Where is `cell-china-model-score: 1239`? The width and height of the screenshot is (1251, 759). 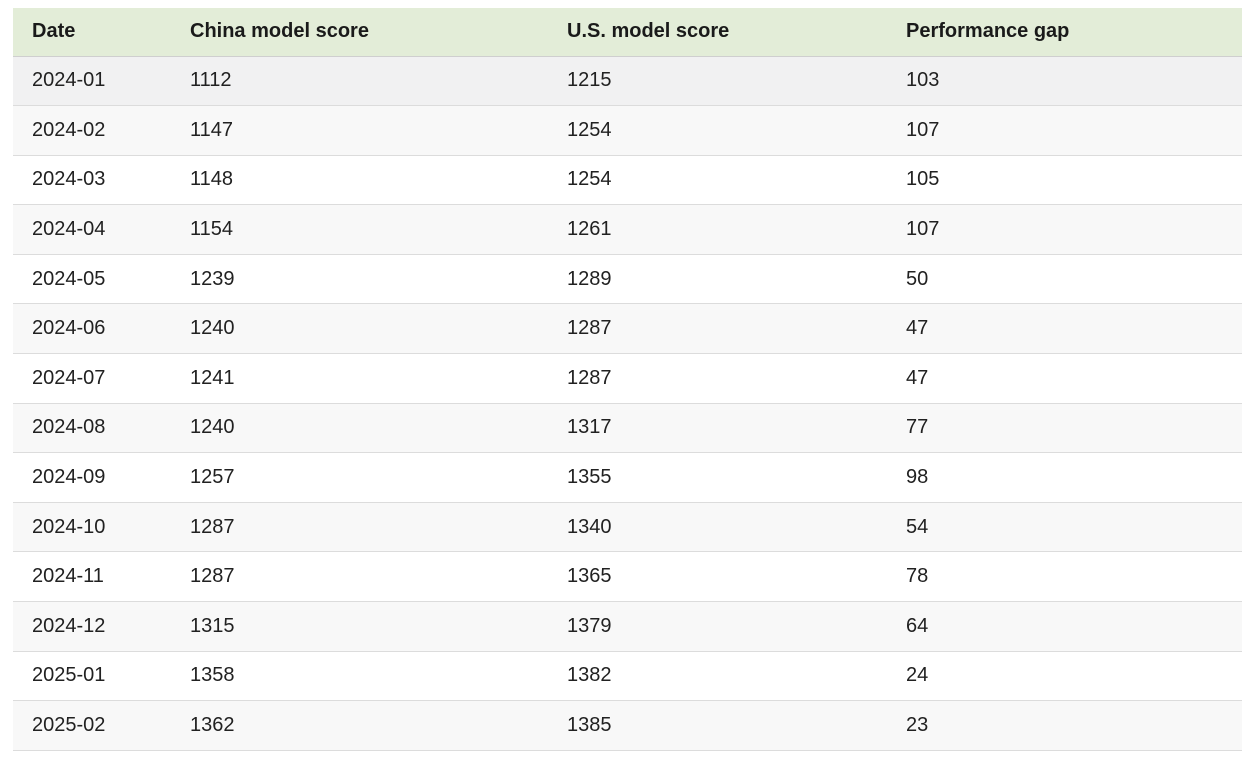 cell-china-model-score: 1239 is located at coordinates (359, 279).